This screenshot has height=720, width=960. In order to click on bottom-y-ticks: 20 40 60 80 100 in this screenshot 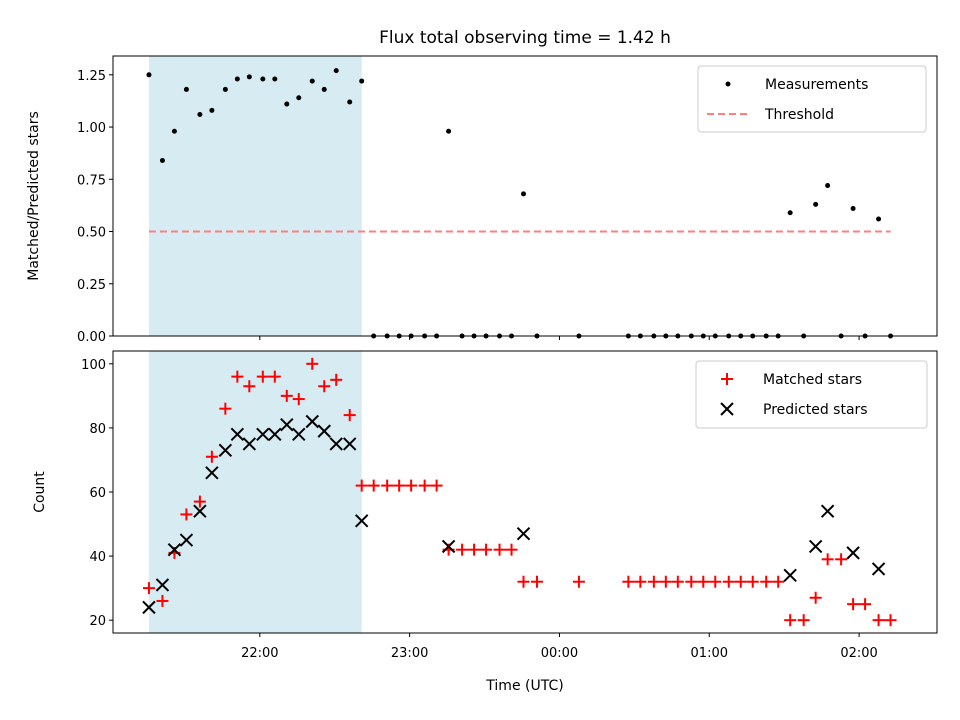, I will do `click(97, 493)`.